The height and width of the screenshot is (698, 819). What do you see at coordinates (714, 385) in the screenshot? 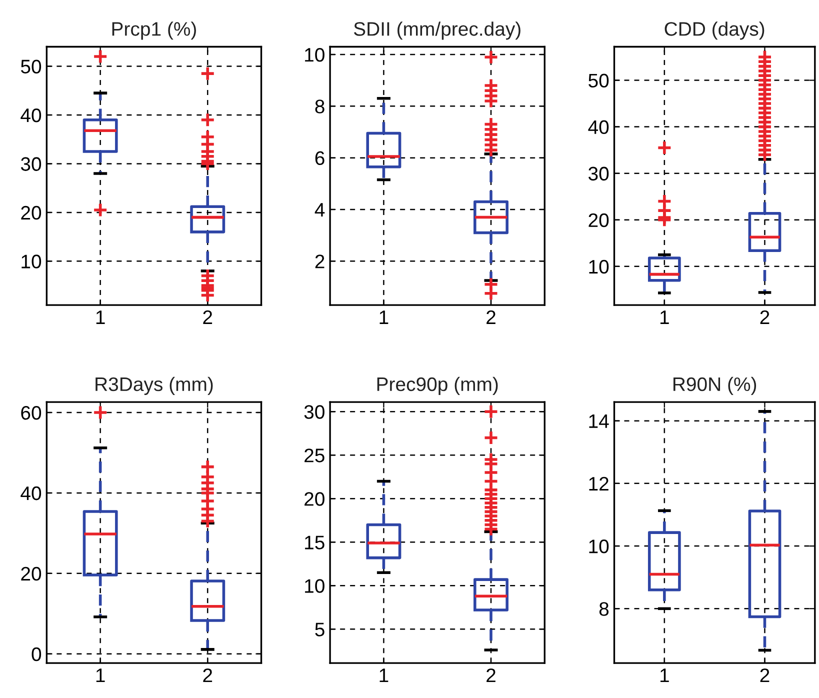
I see `chart-title: R90N (%)` at bounding box center [714, 385].